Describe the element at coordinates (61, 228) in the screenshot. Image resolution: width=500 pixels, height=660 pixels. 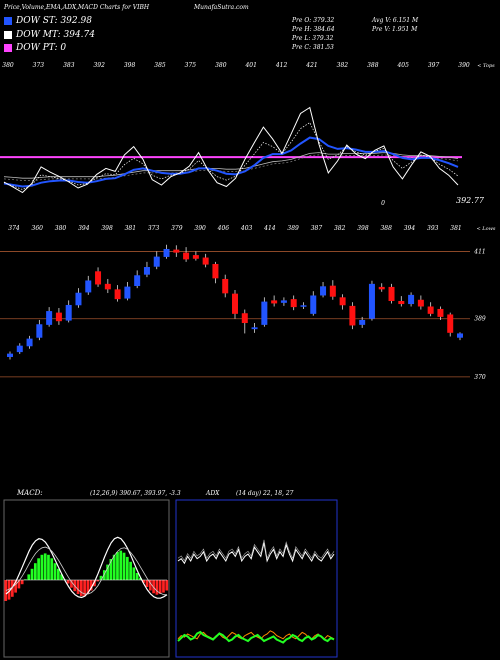
I see `low-price-label: 380` at that location.